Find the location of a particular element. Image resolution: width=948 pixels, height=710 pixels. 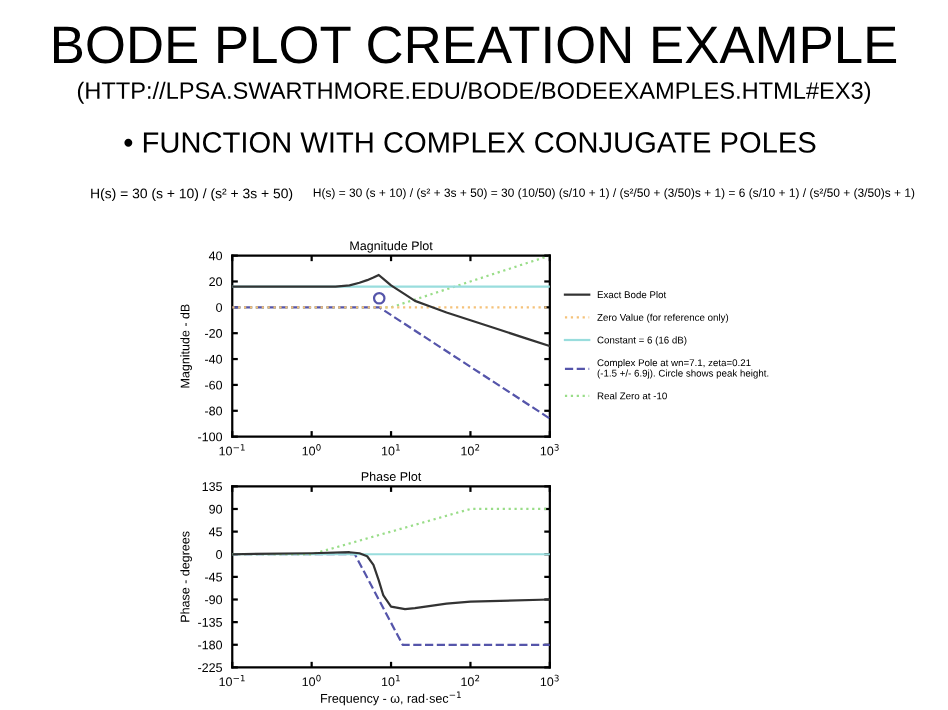

text: • FUNCTION WITH COMPLEX CONJUGATE POLES is located at coordinates (470, 142).